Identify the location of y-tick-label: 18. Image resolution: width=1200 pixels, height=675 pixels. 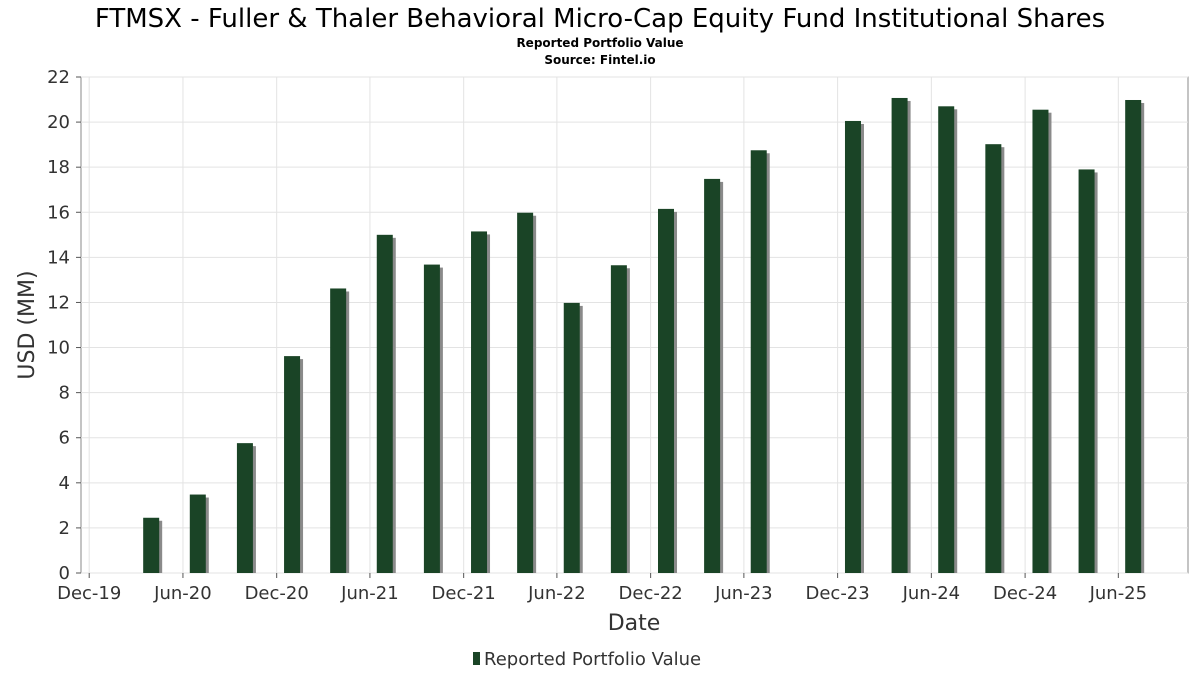
(58, 167).